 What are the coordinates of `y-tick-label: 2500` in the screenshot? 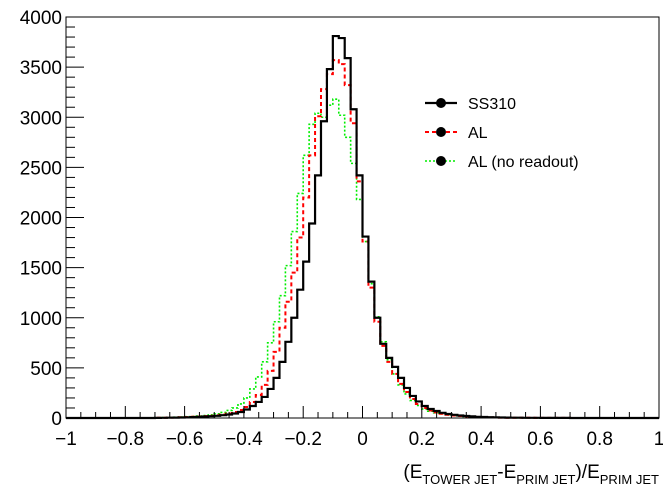 It's located at (41, 168).